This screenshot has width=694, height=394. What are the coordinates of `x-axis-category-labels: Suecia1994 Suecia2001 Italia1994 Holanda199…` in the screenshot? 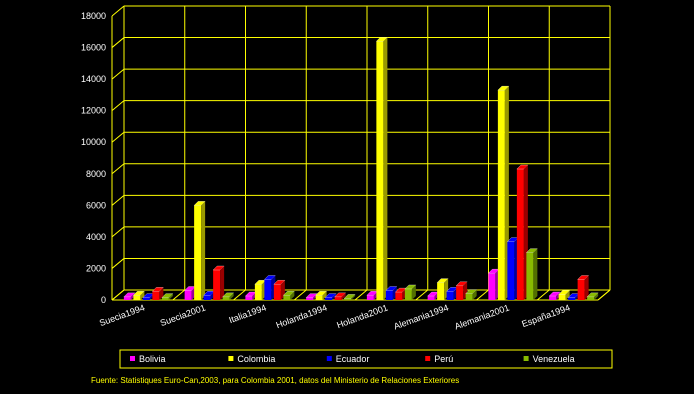 It's located at (334, 316).